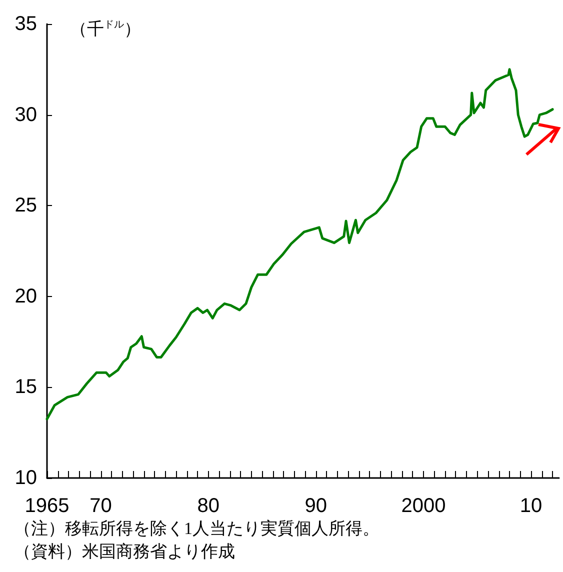 Image resolution: width=563 pixels, height=572 pixels. Describe the element at coordinates (124, 551) in the screenshot. I see `text: （資料）米国商務省より作成` at that location.